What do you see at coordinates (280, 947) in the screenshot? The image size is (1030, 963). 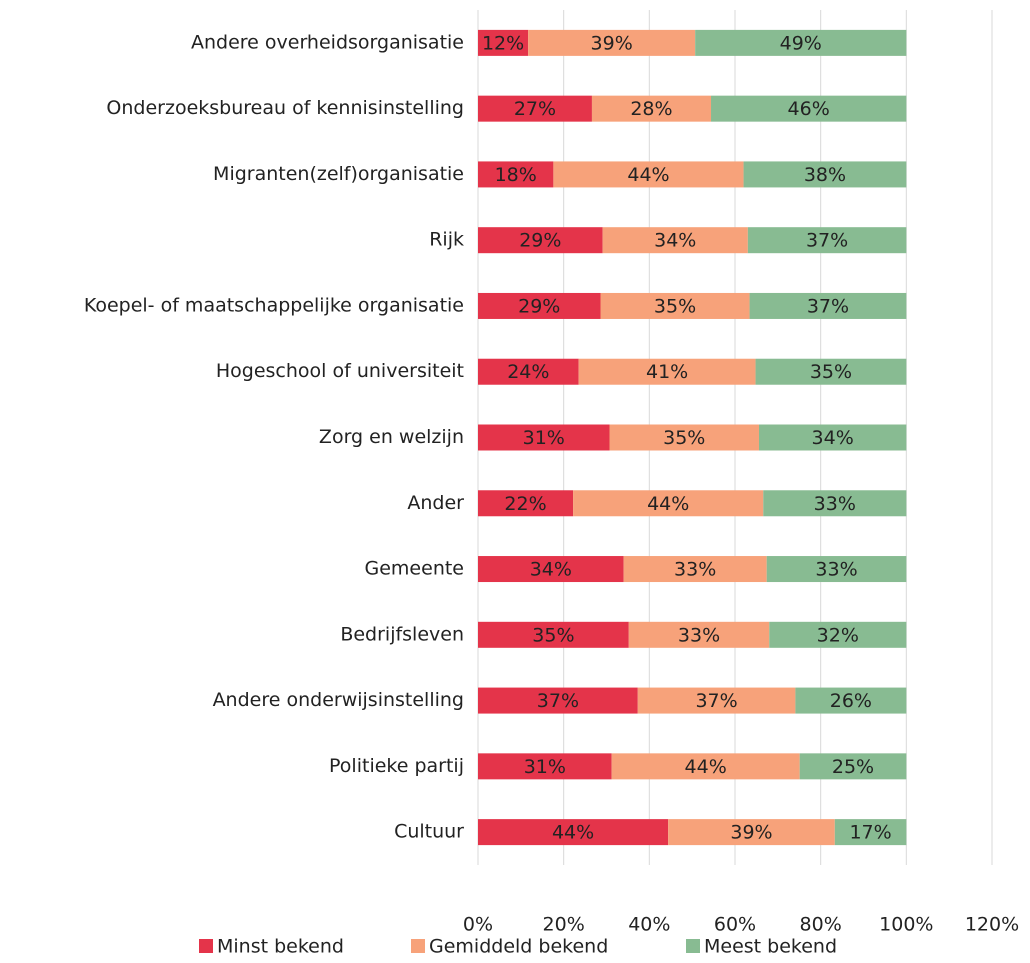 I see `legend-label: Minst bekend` at bounding box center [280, 947].